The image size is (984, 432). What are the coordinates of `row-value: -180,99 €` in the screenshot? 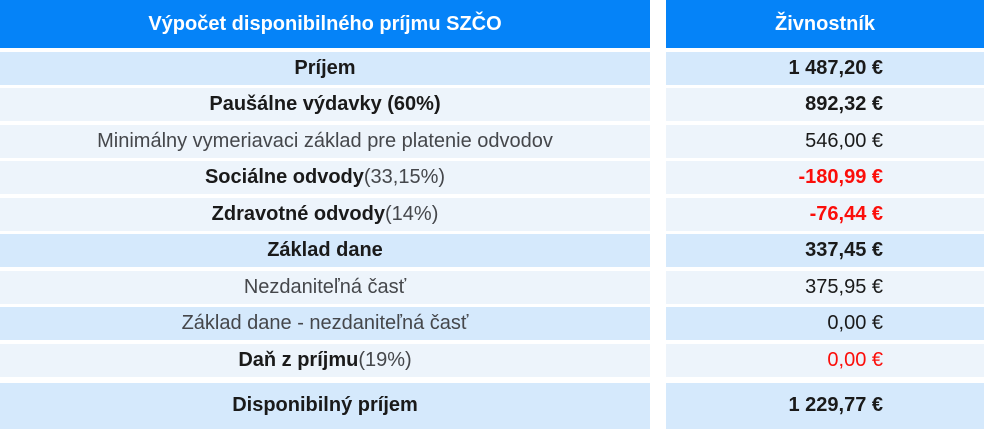 It's located at (840, 177).